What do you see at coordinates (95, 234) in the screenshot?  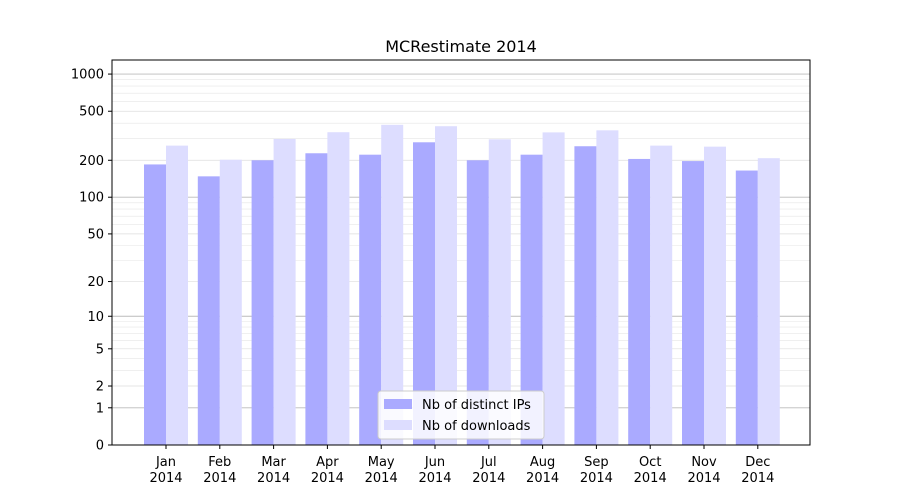 I see `y-tick-label: 50` at bounding box center [95, 234].